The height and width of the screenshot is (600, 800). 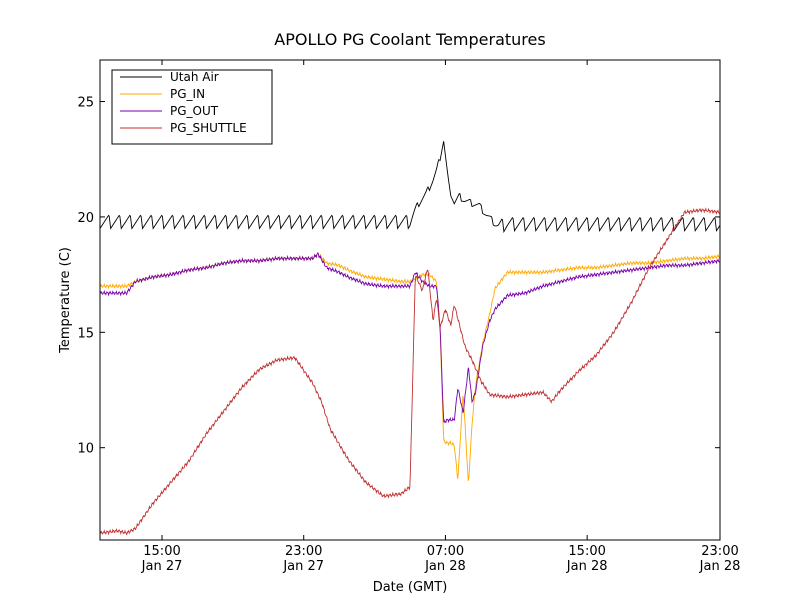 I want to click on legend-label-pg-out: PG_OUT, so click(x=194, y=111).